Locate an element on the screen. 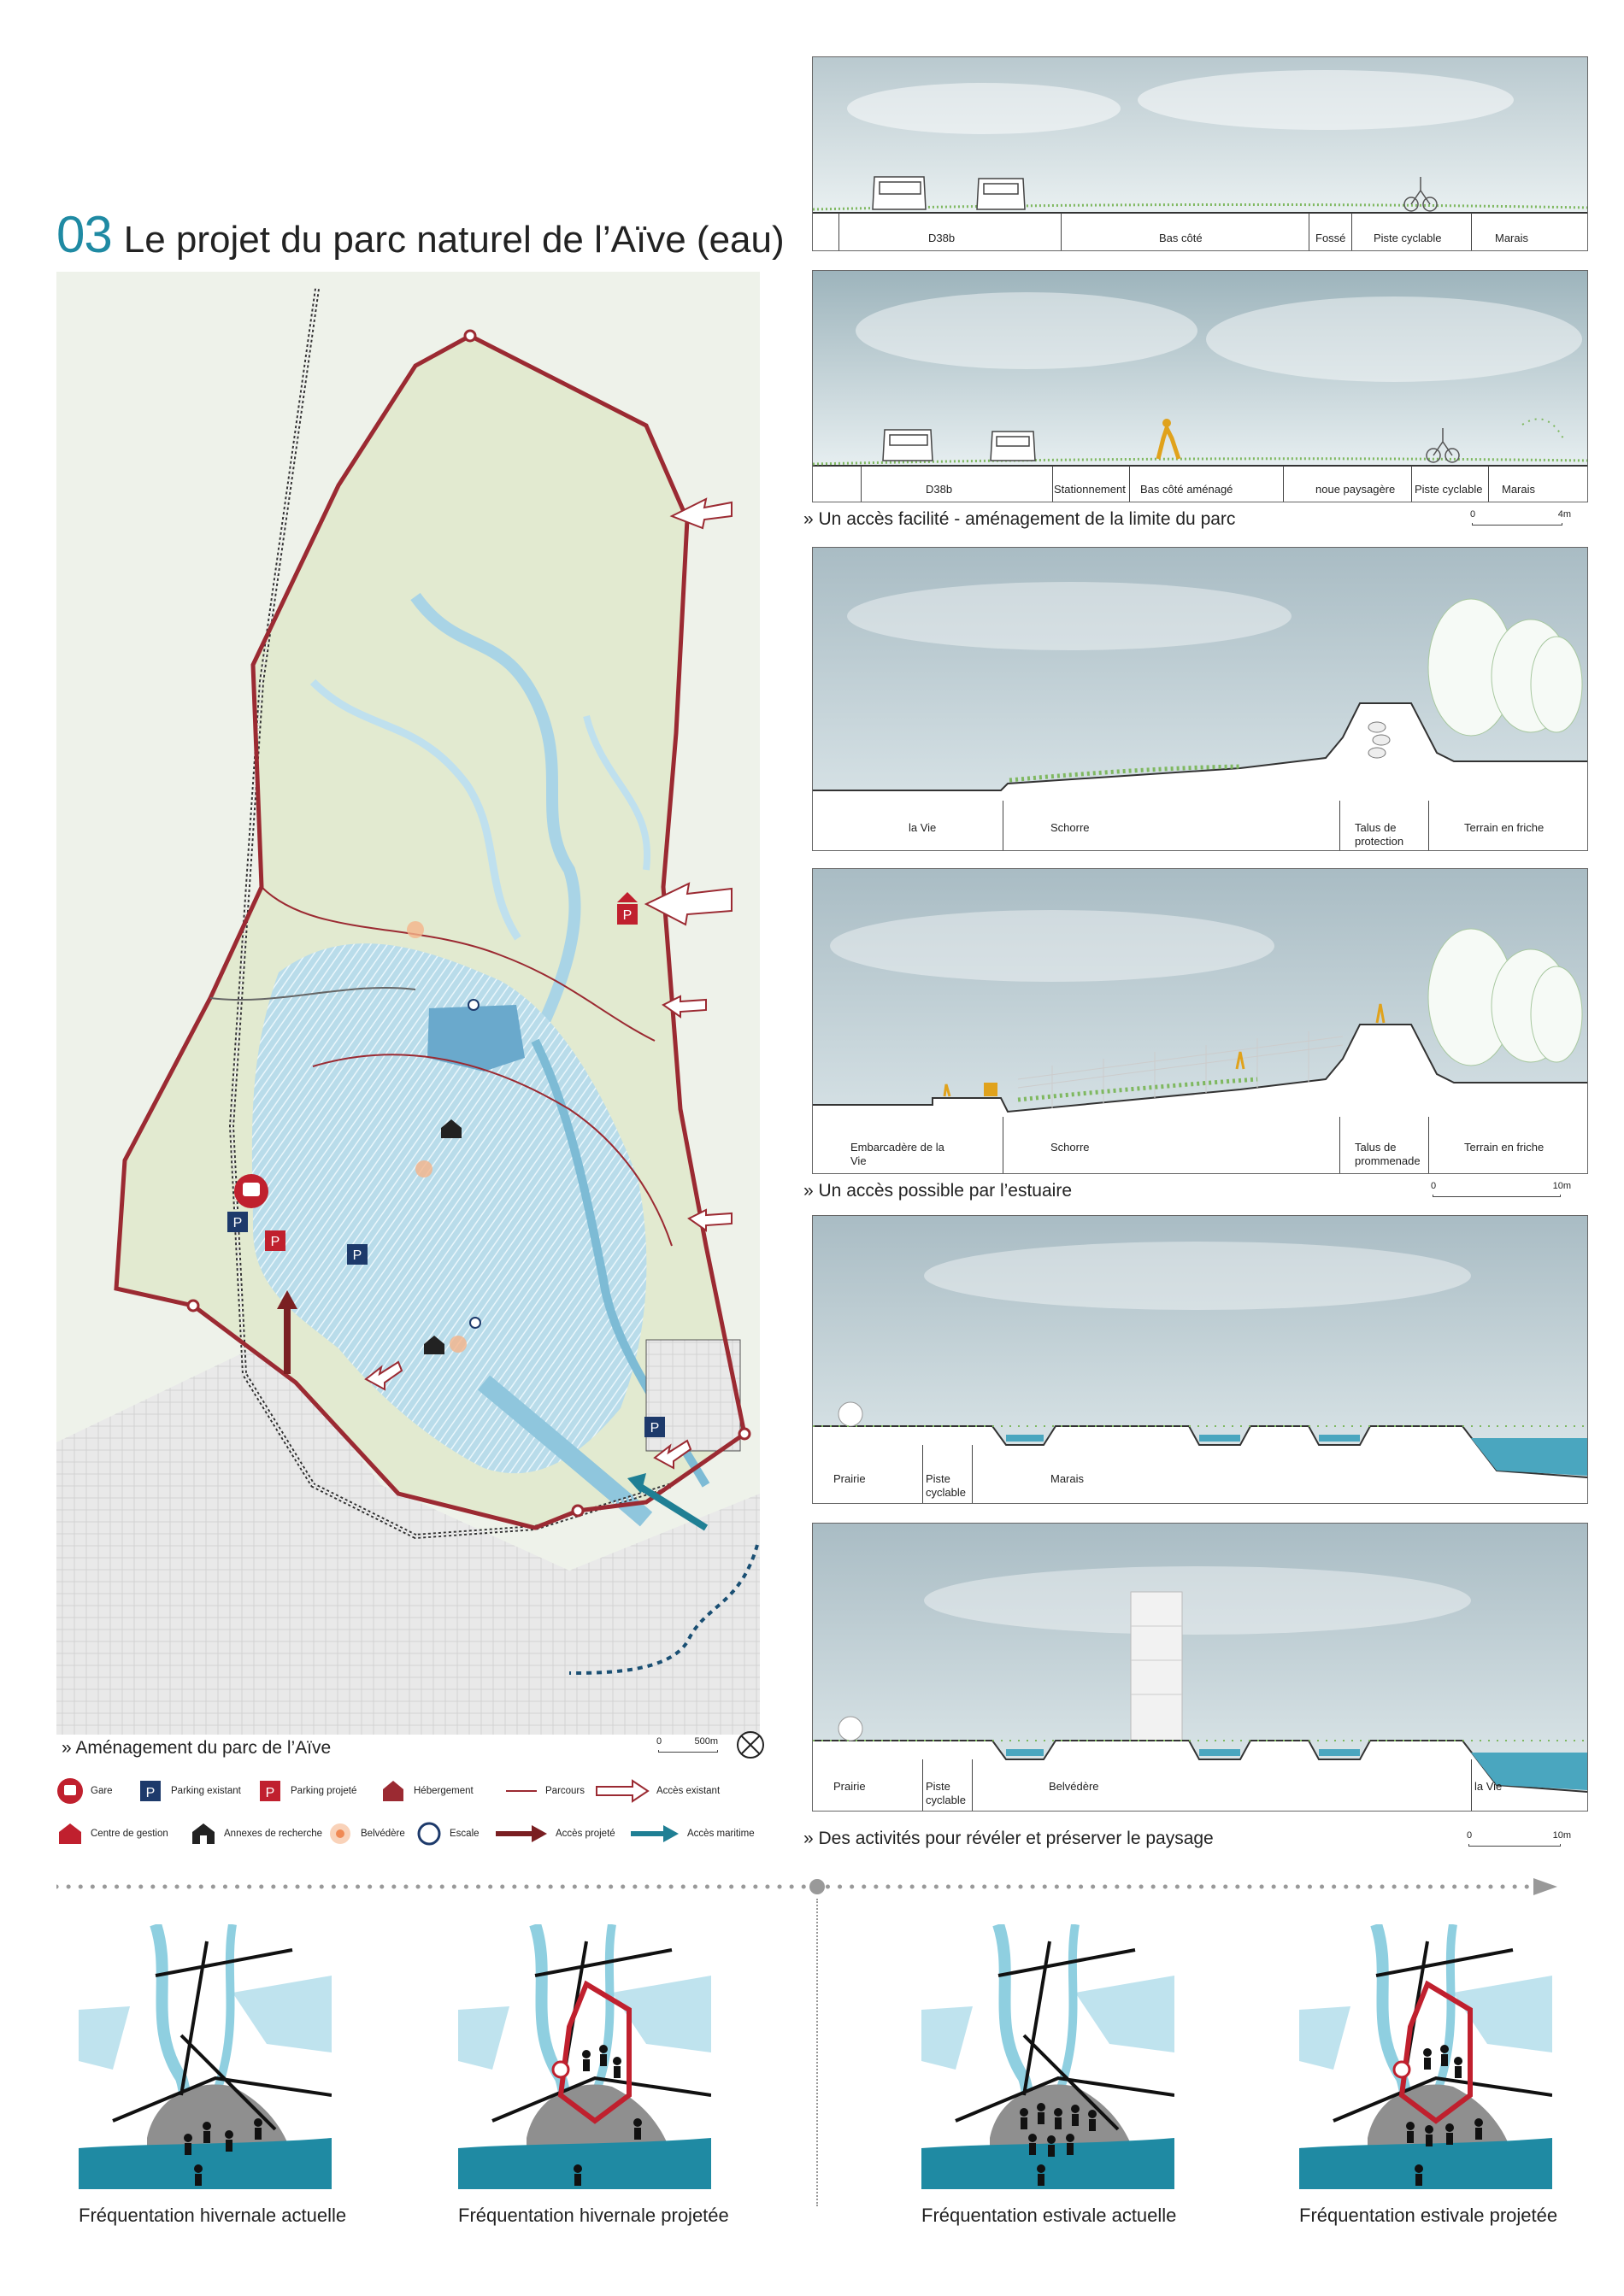  legend-escale: Escale is located at coordinates (448, 1833).